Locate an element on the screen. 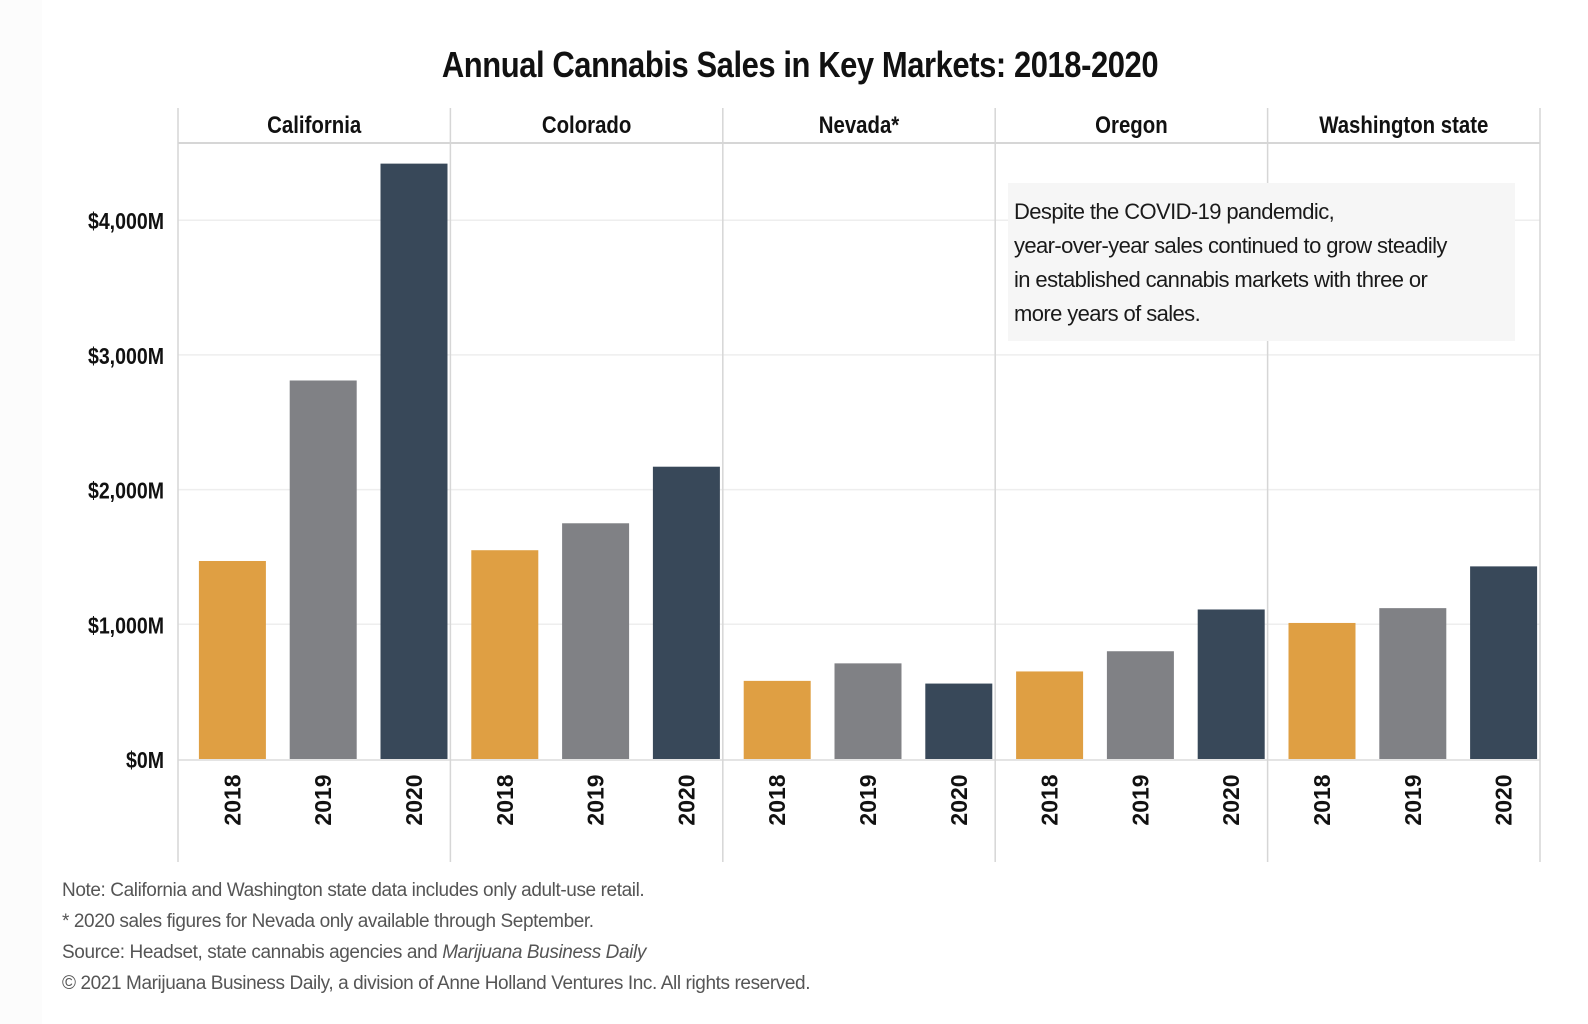 The width and height of the screenshot is (1588, 1024). panel-header: California is located at coordinates (314, 124).